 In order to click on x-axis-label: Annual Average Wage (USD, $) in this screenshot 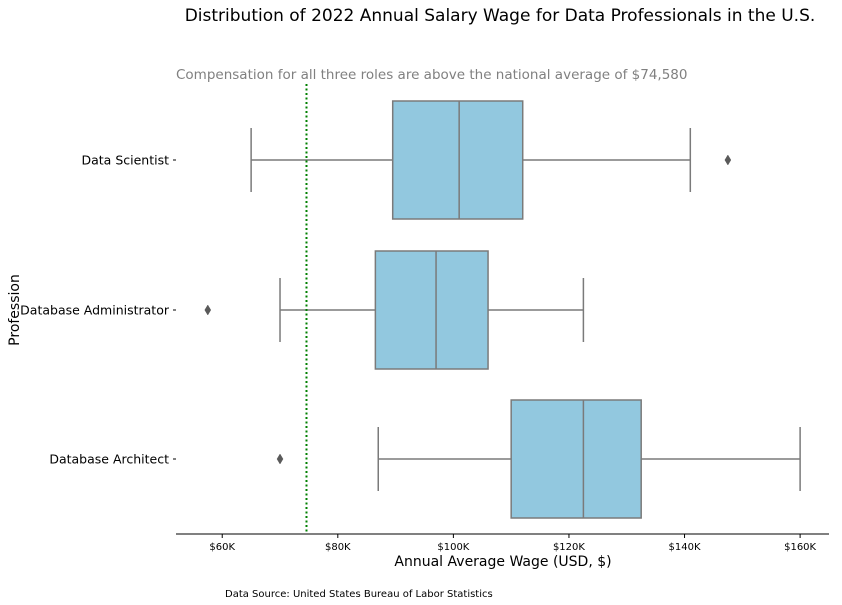, I will do `click(502, 562)`.